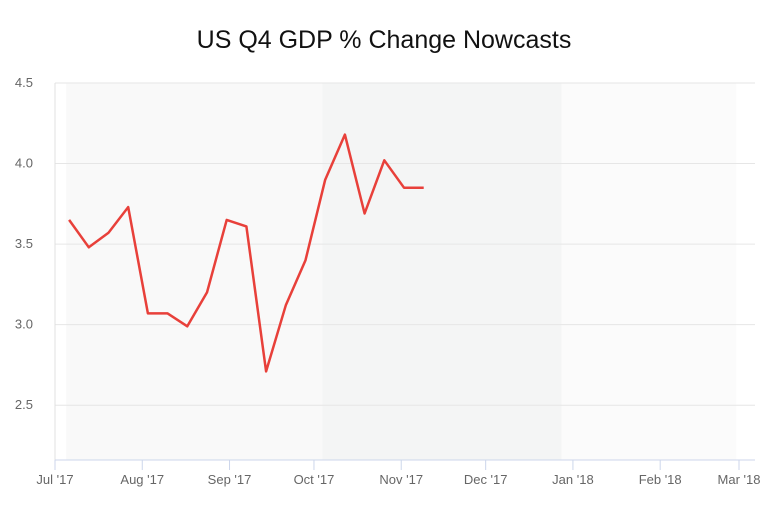 The width and height of the screenshot is (768, 512). Describe the element at coordinates (24, 163) in the screenshot. I see `y-tick-label: 4.0` at that location.